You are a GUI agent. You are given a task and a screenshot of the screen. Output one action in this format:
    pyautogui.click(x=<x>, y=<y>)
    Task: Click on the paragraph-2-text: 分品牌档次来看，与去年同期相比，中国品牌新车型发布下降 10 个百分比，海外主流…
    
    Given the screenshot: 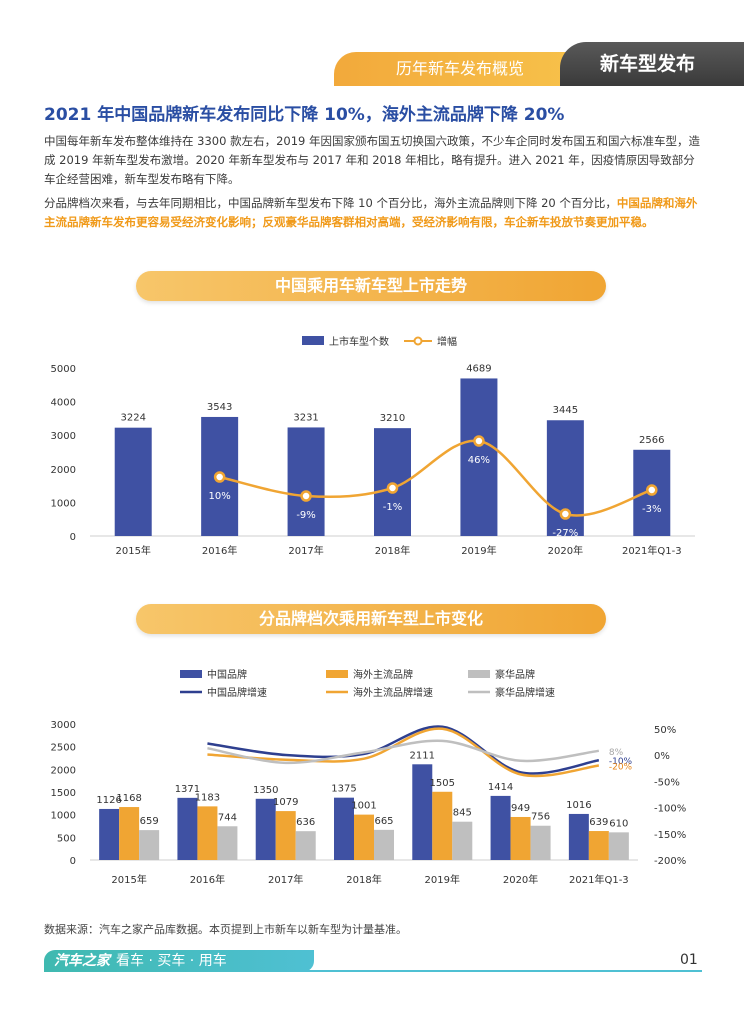 What is the action you would take?
    pyautogui.click(x=330, y=203)
    